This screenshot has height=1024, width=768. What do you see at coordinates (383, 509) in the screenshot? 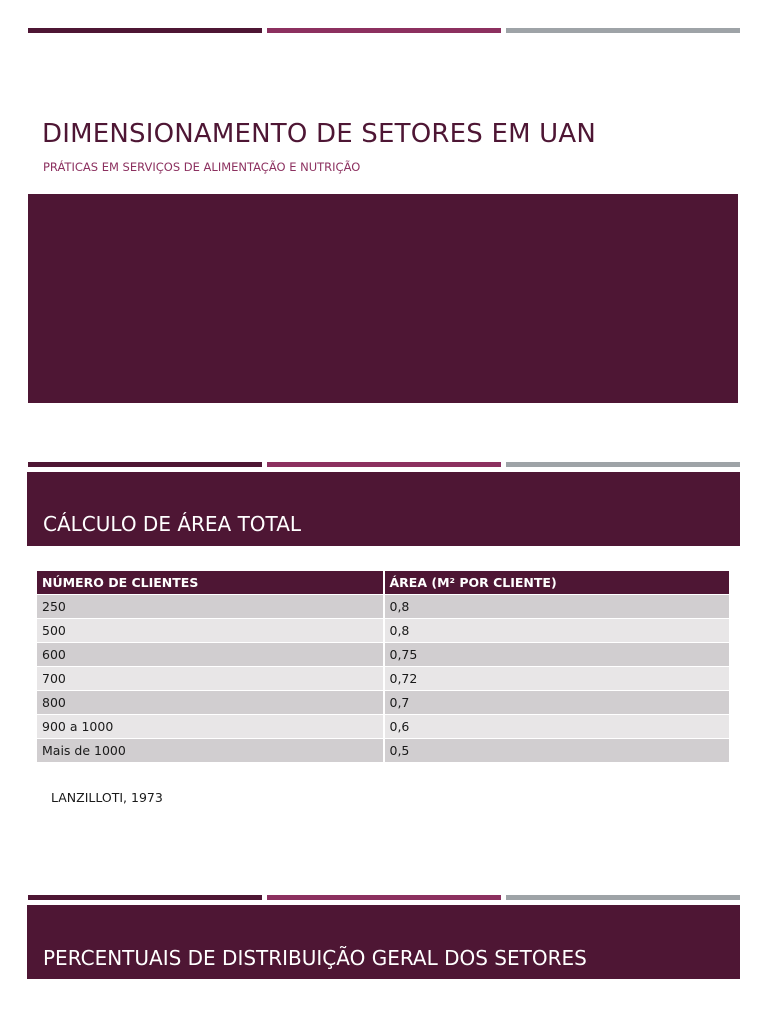
I see `section-header-band: CÁLCULO DE ÁREA TOTAL` at bounding box center [383, 509].